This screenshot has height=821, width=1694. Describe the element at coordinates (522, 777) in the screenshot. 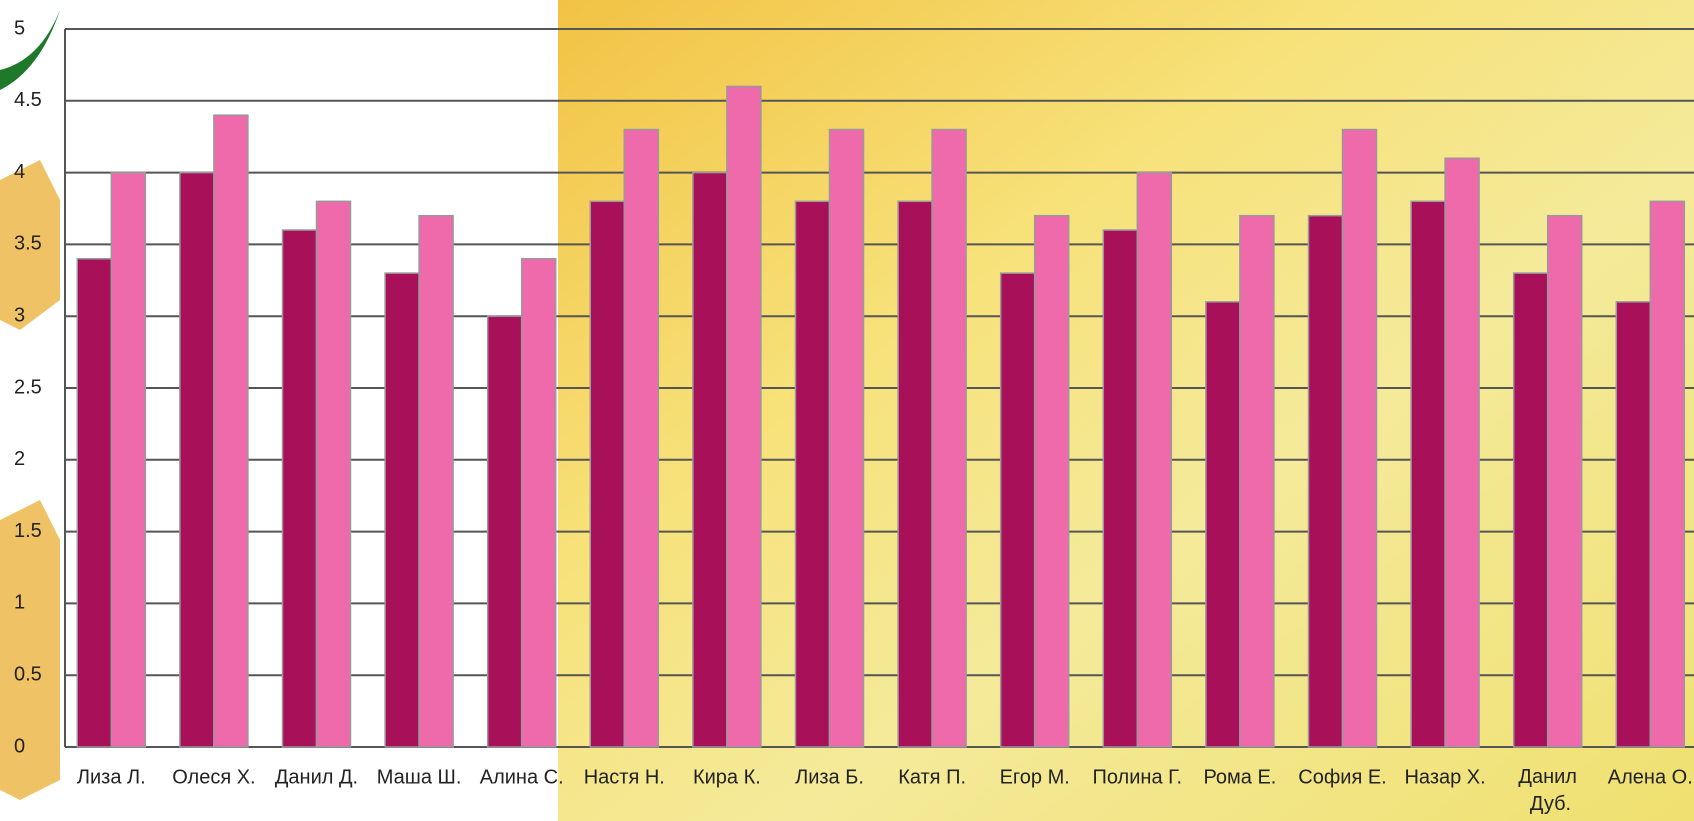

I see `x-tick-label: Алина С.` at that location.